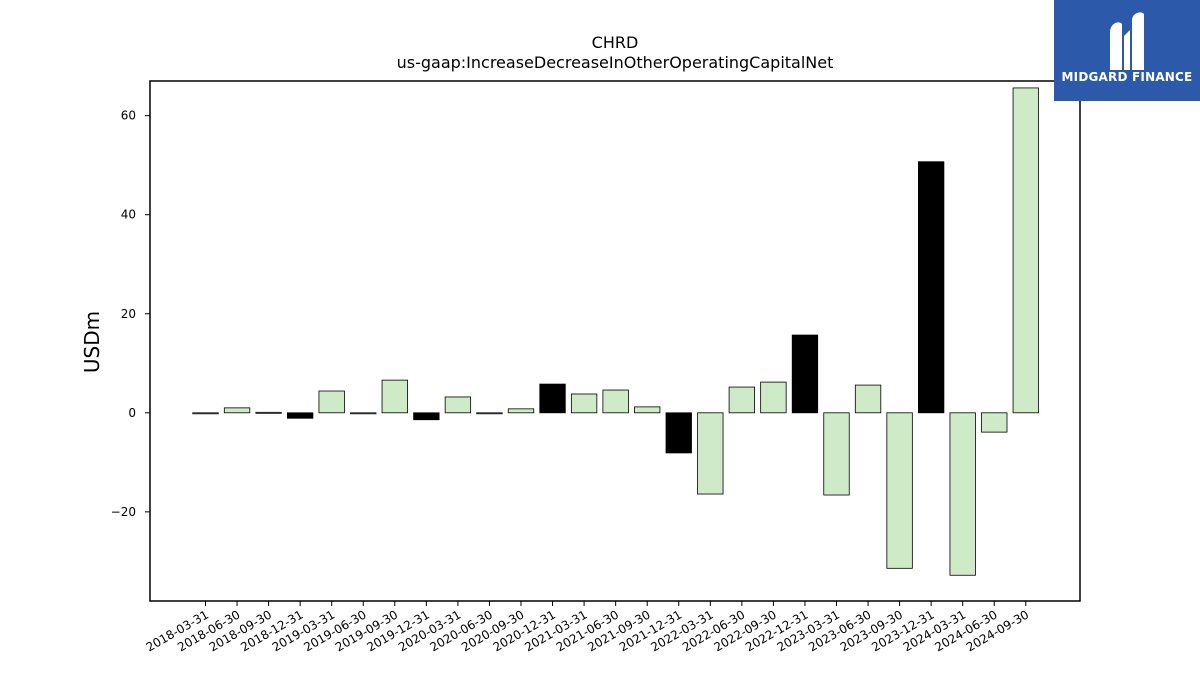  I want to click on y-tick-label: −20, so click(123, 512).